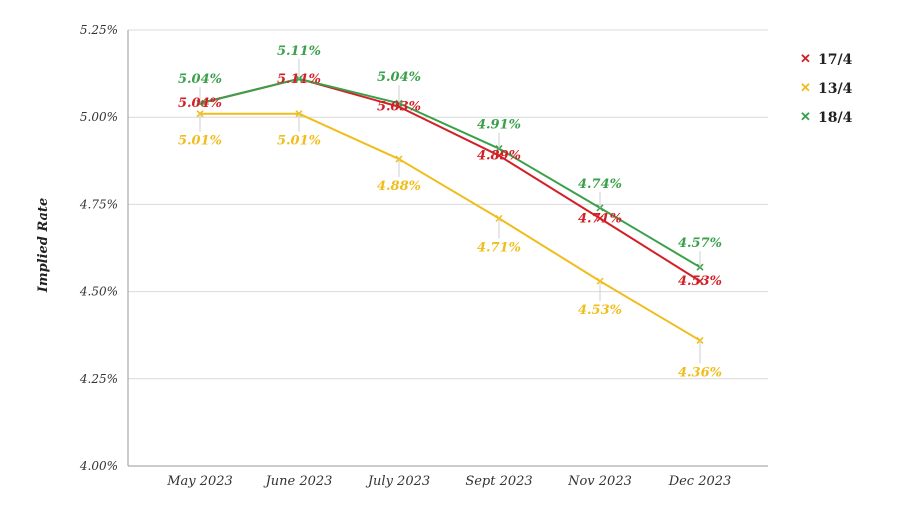  Describe the element at coordinates (499, 125) in the screenshot. I see `data-label-18-4: 4.91%` at that location.